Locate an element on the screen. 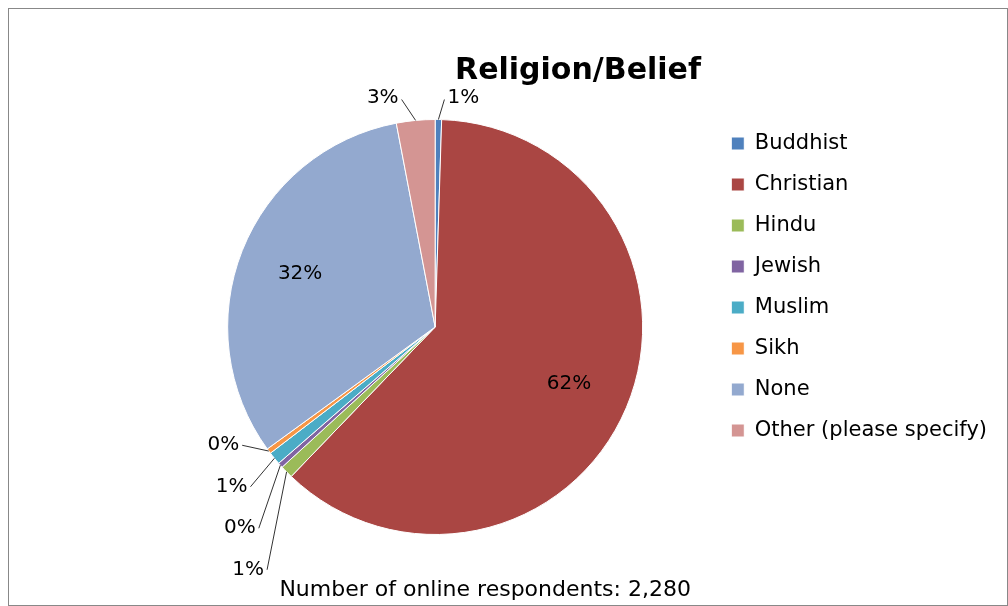  text: Number of online respondents: 2,280 is located at coordinates (485, 588).